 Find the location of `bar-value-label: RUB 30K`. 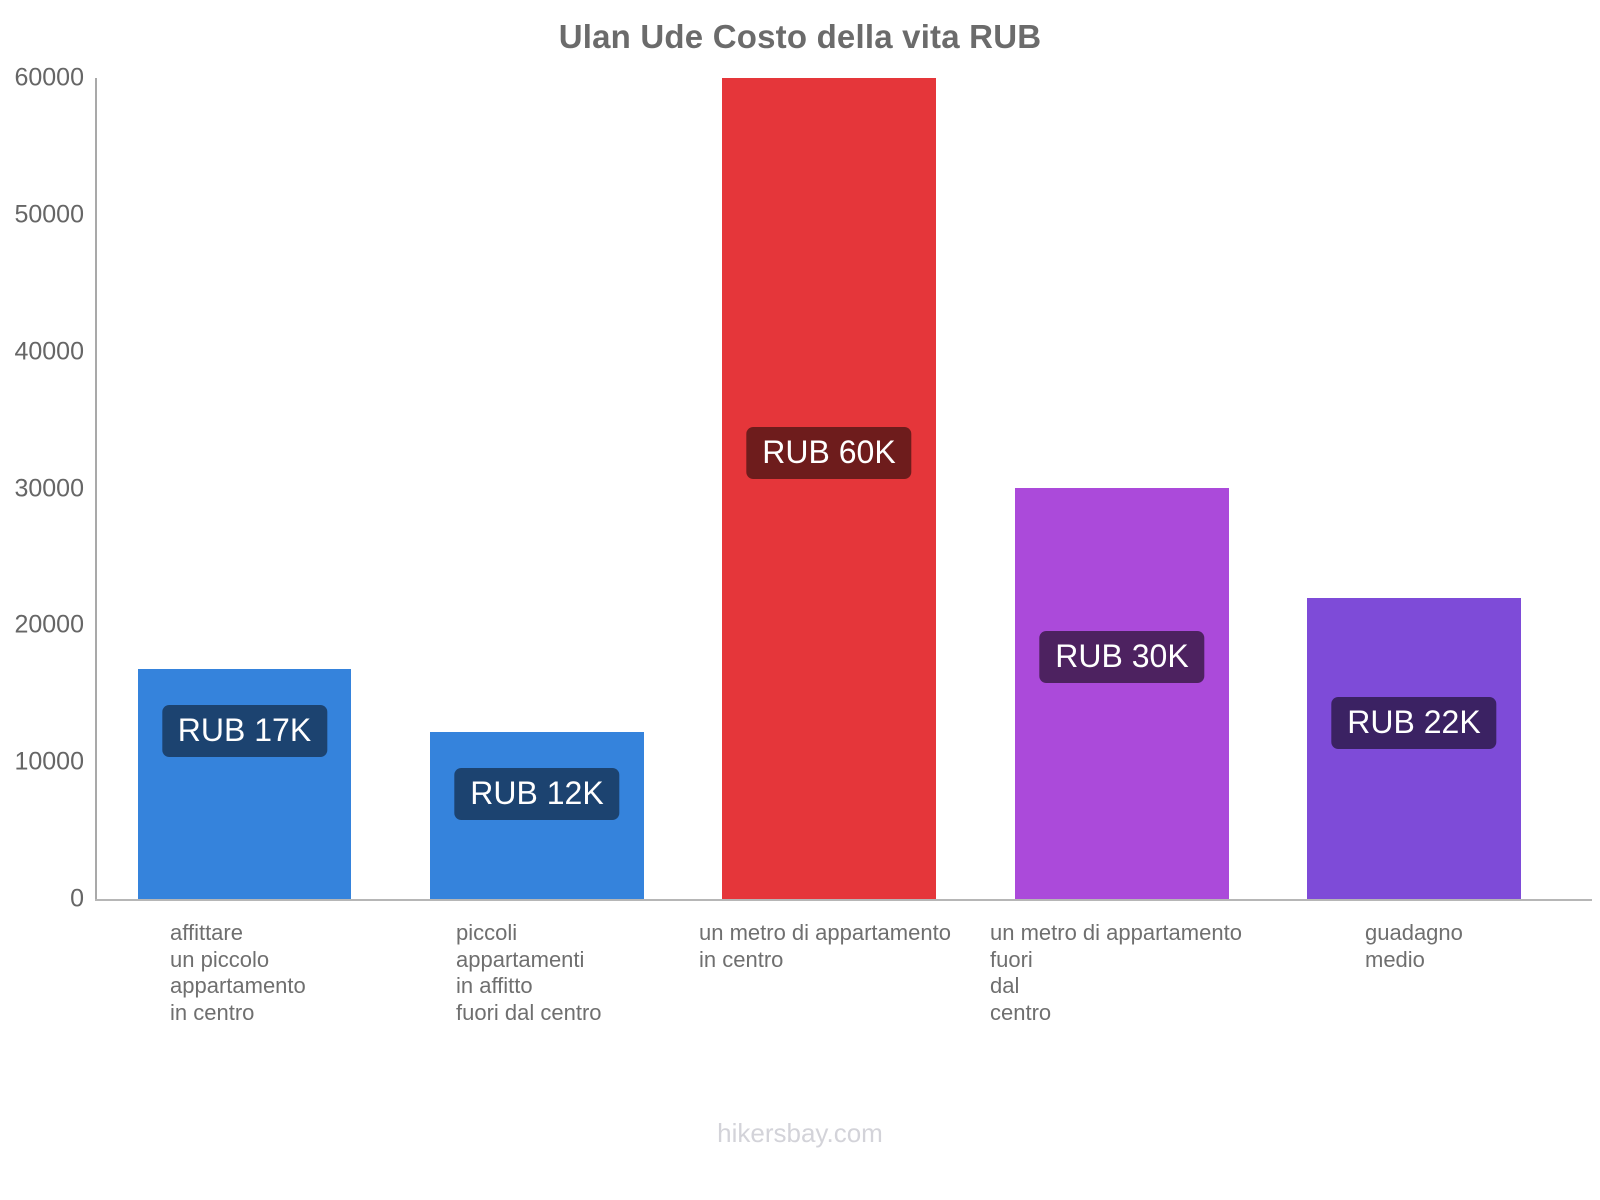

bar-value-label: RUB 30K is located at coordinates (1122, 657).